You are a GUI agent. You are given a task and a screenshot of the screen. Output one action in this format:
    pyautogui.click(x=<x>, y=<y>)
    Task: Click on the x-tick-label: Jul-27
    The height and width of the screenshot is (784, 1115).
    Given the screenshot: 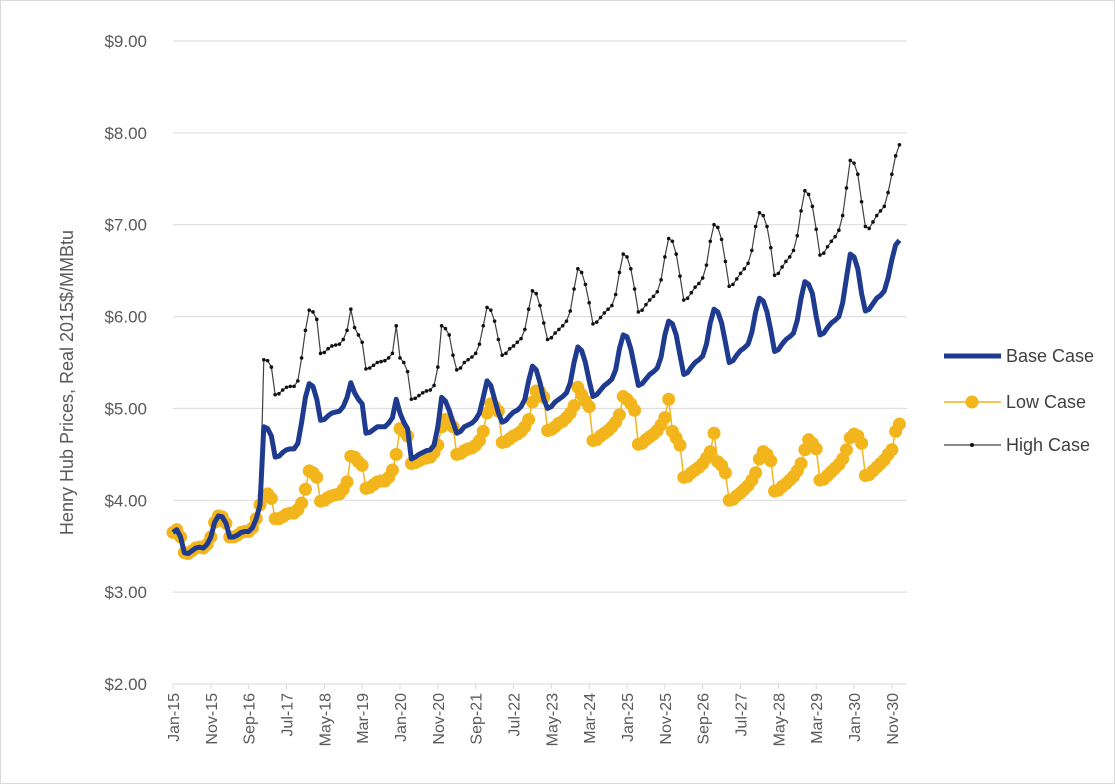 What is the action you would take?
    pyautogui.click(x=742, y=715)
    